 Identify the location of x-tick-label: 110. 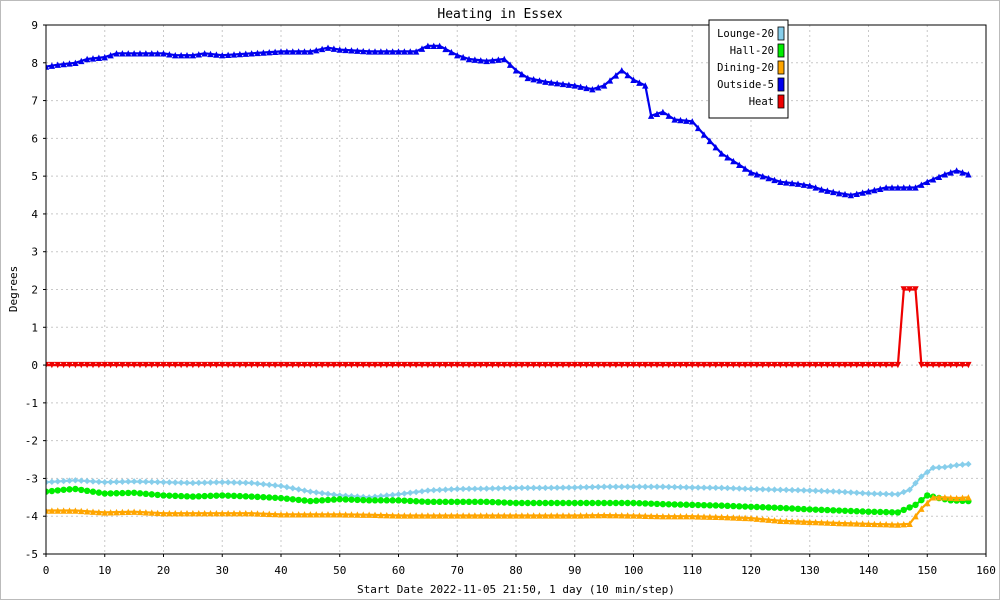
(692, 570).